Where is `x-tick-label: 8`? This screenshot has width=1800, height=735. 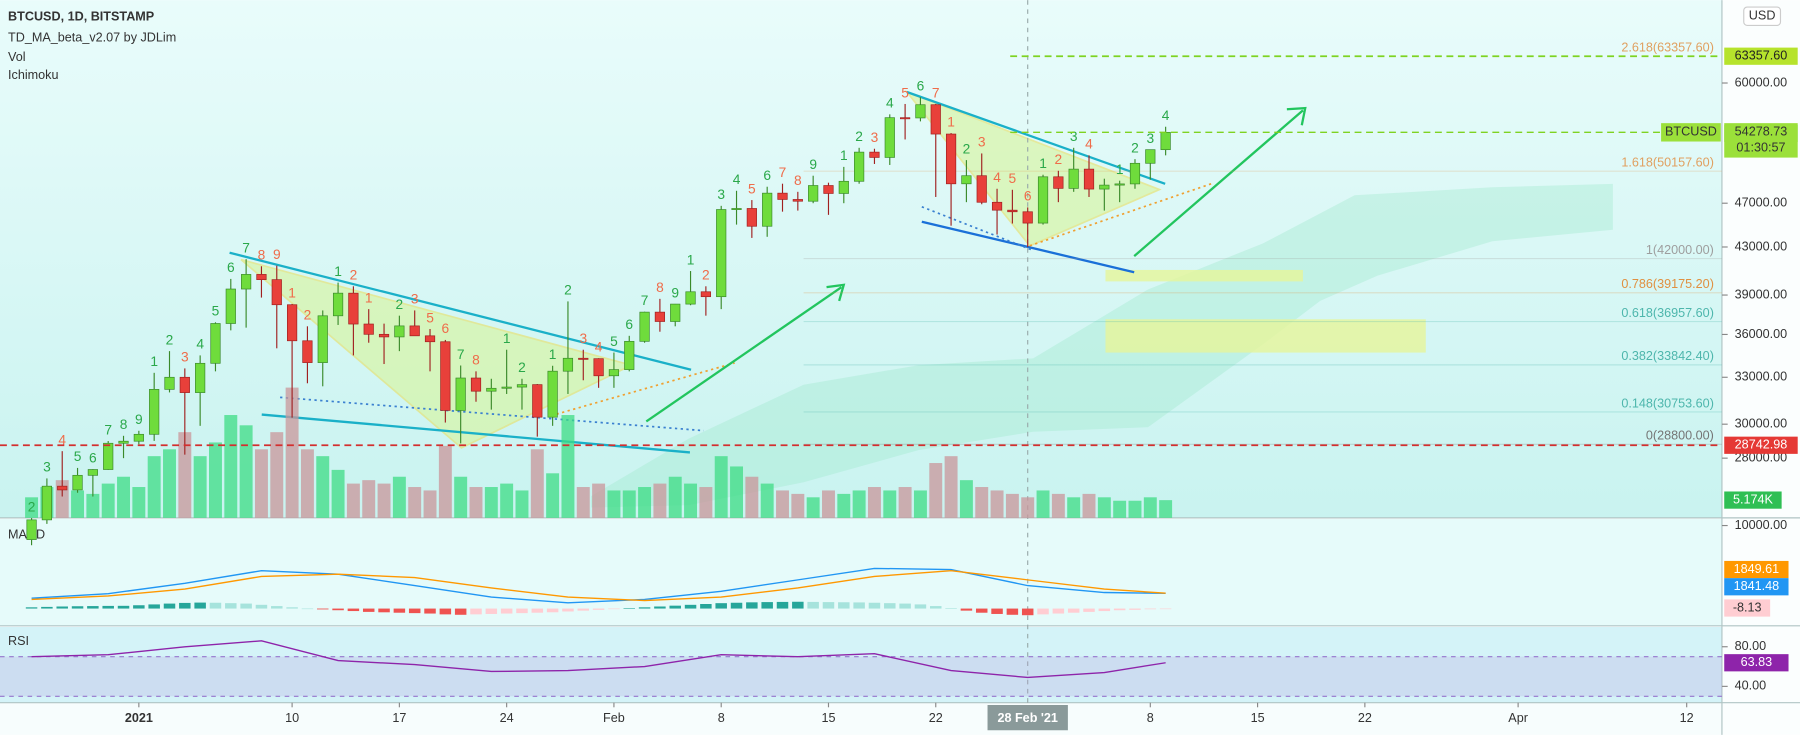
x-tick-label: 8 is located at coordinates (721, 718).